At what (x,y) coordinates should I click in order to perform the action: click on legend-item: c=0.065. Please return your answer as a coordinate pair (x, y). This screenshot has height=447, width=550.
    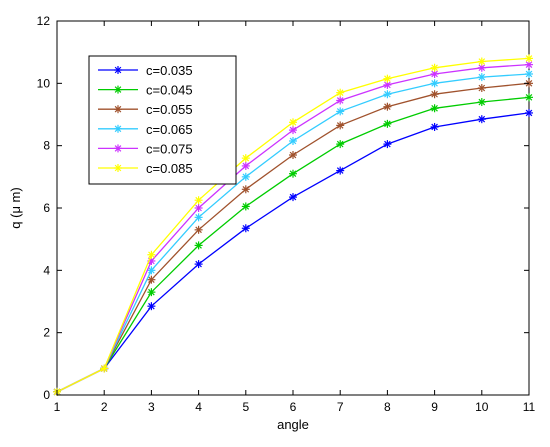
    Looking at the image, I should click on (145, 129).